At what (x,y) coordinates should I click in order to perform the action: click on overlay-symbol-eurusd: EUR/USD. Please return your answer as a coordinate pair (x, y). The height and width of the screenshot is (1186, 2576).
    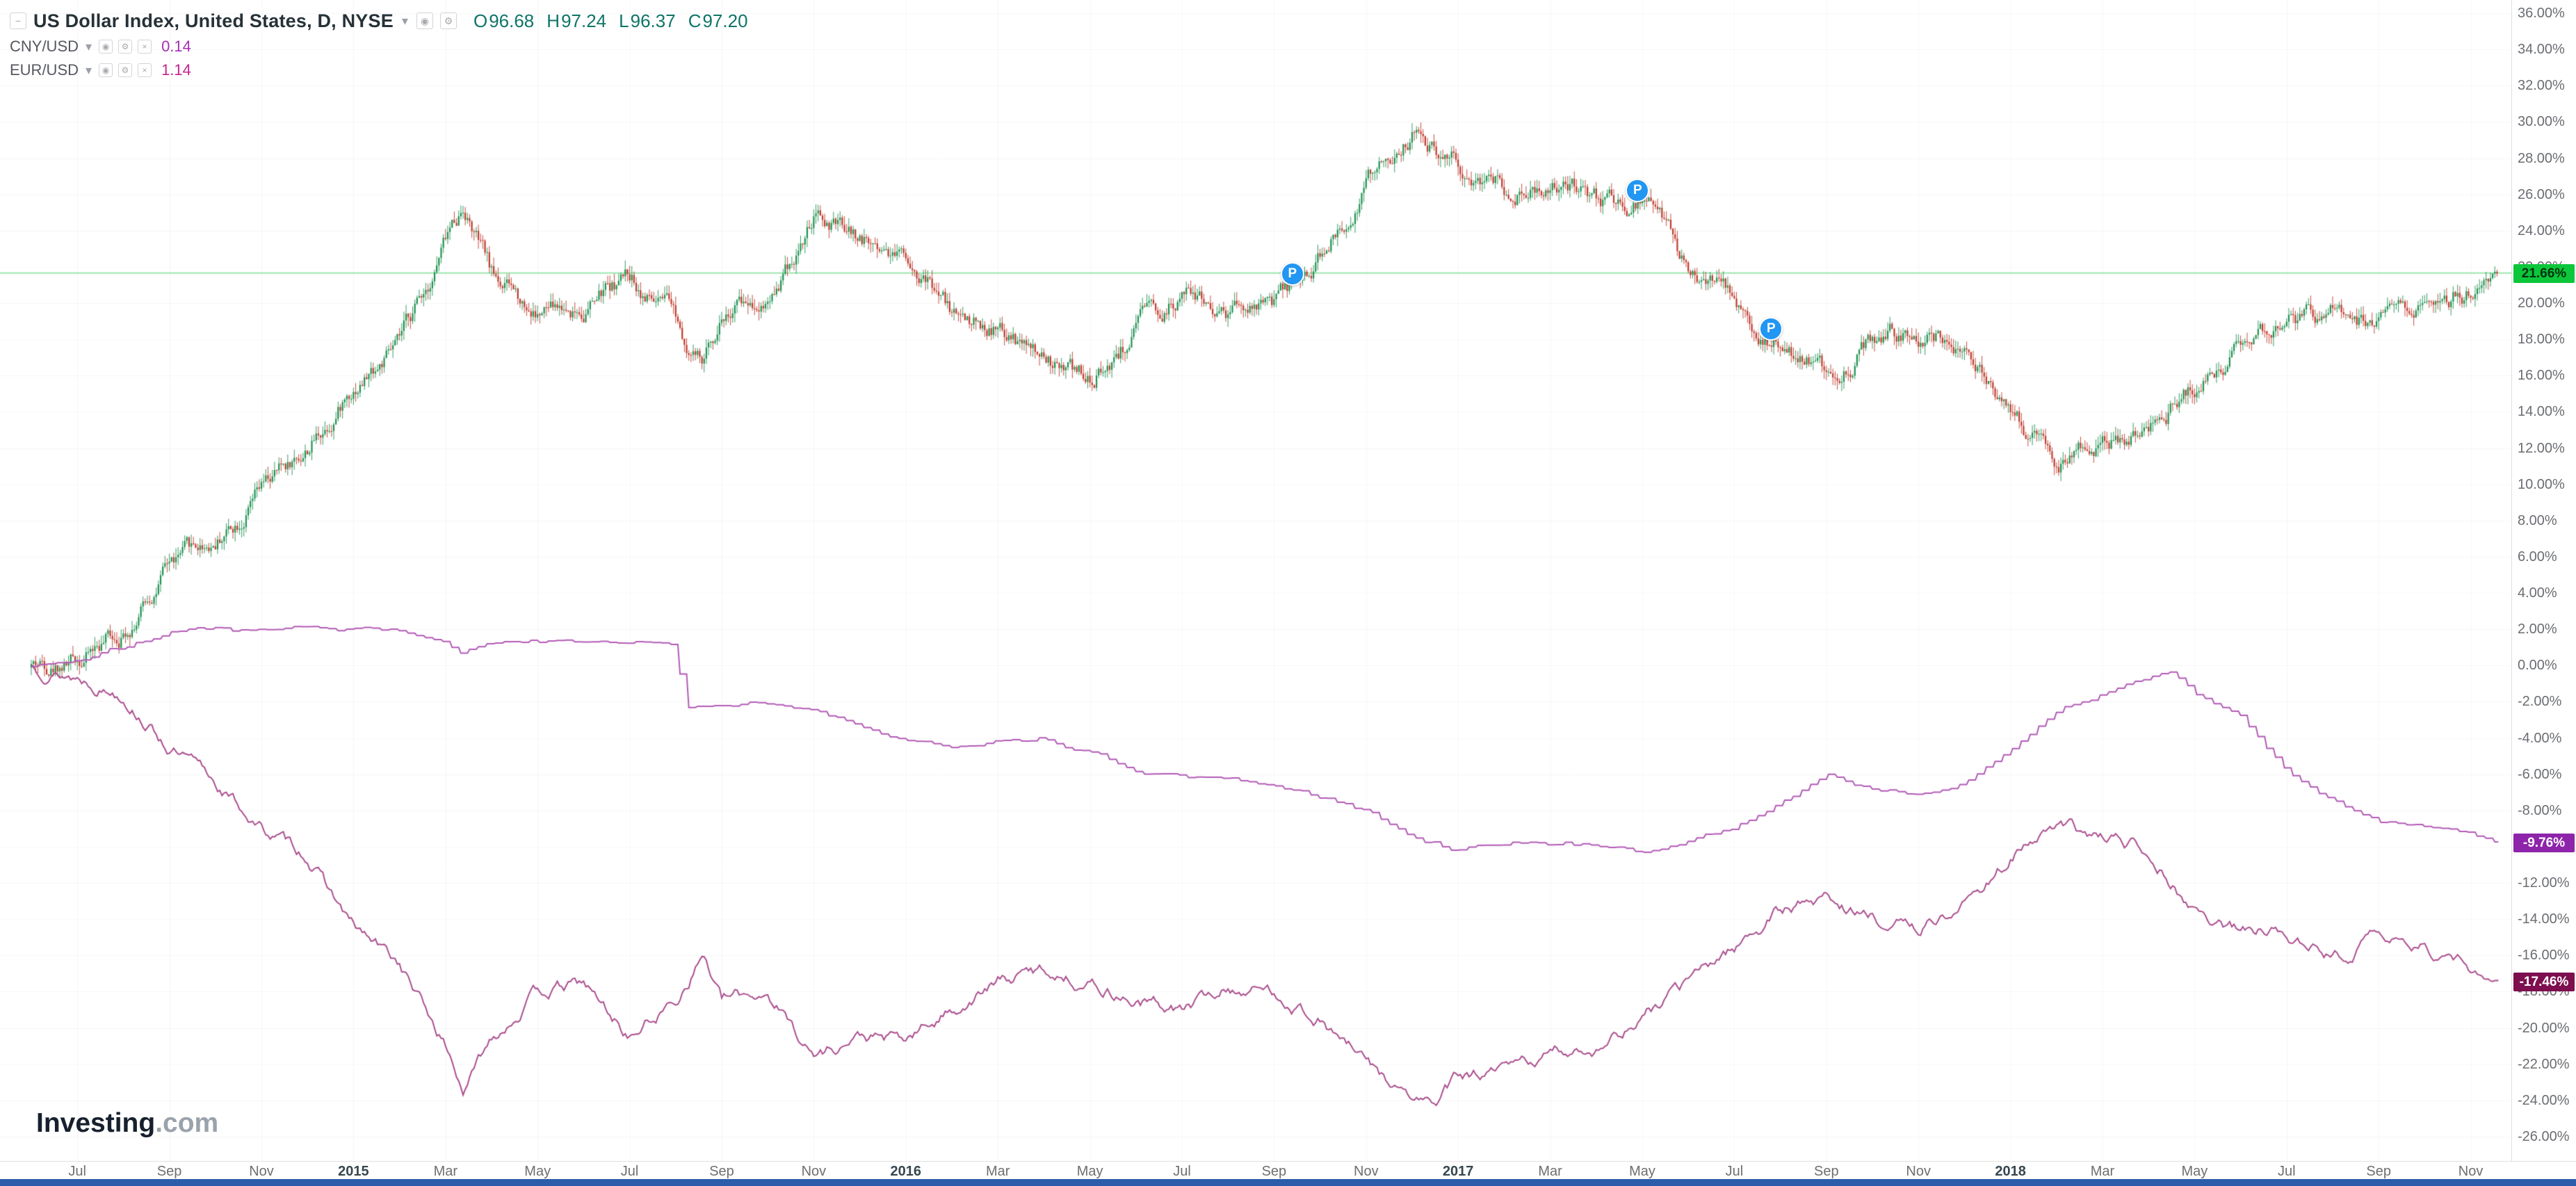
    Looking at the image, I should click on (44, 70).